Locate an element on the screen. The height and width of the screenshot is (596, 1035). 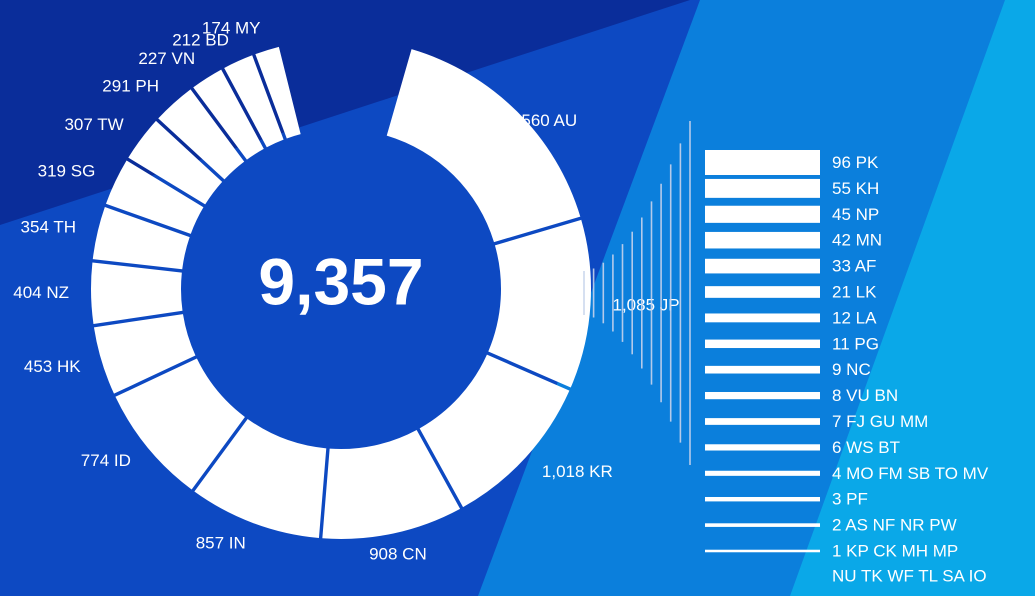
breakout-label: 7 FJ GU MM is located at coordinates (880, 421).